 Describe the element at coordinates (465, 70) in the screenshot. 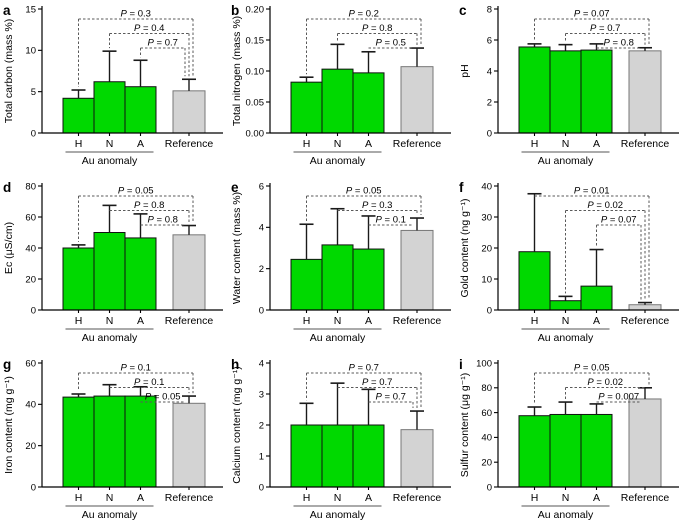

I see `y-axis-title: pH` at that location.